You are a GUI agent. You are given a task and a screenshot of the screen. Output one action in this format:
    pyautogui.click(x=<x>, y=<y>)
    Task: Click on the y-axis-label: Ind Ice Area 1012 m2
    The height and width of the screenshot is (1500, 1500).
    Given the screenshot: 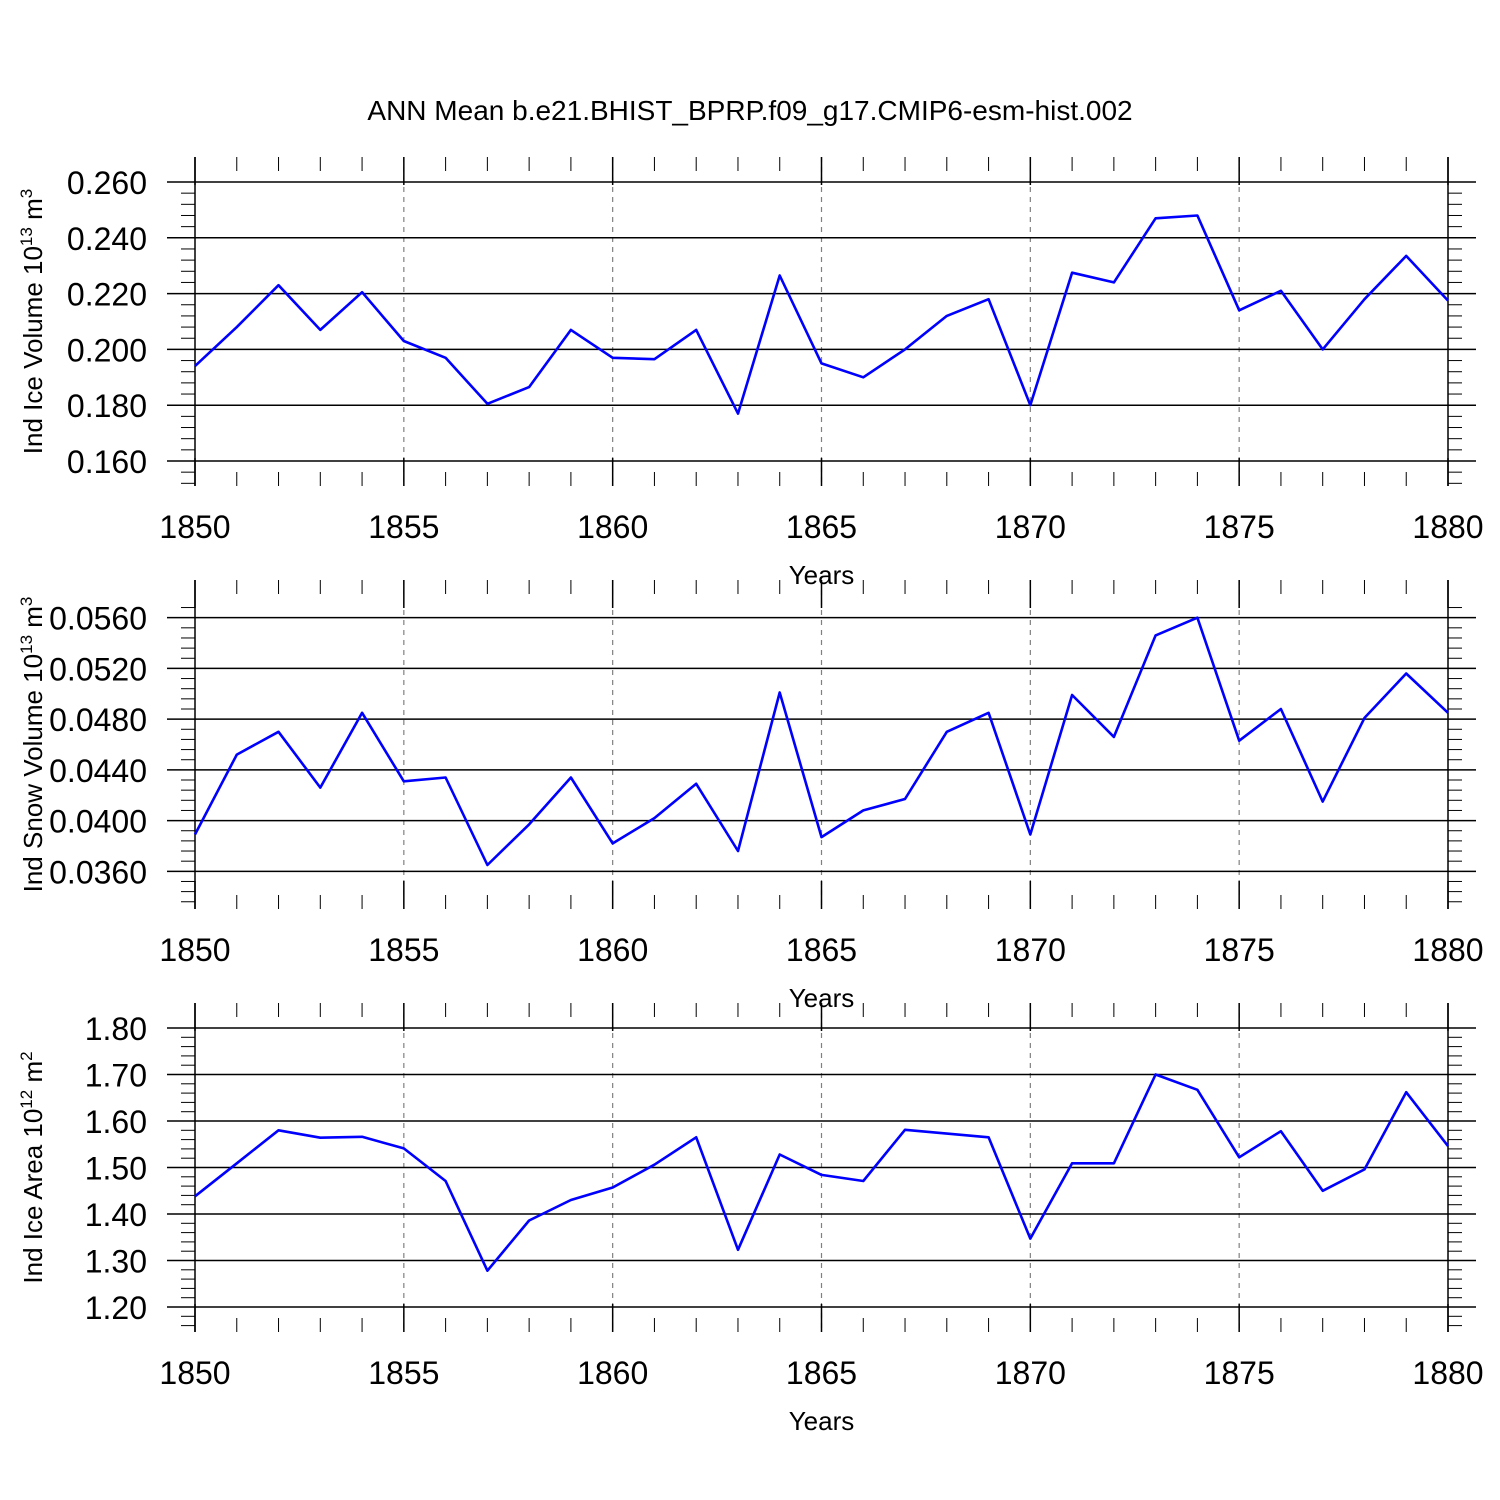 What is the action you would take?
    pyautogui.click(x=32, y=1167)
    